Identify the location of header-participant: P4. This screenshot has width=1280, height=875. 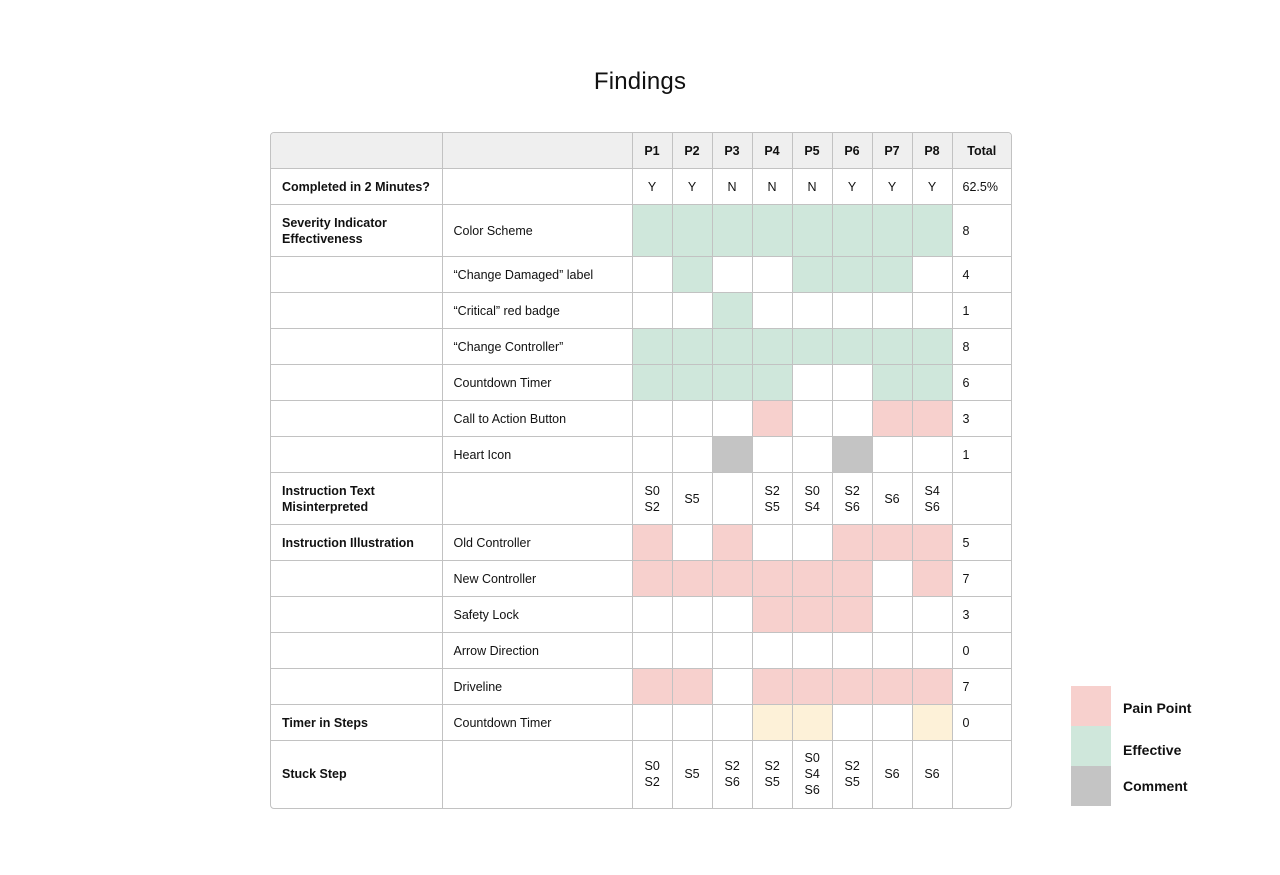
(772, 151).